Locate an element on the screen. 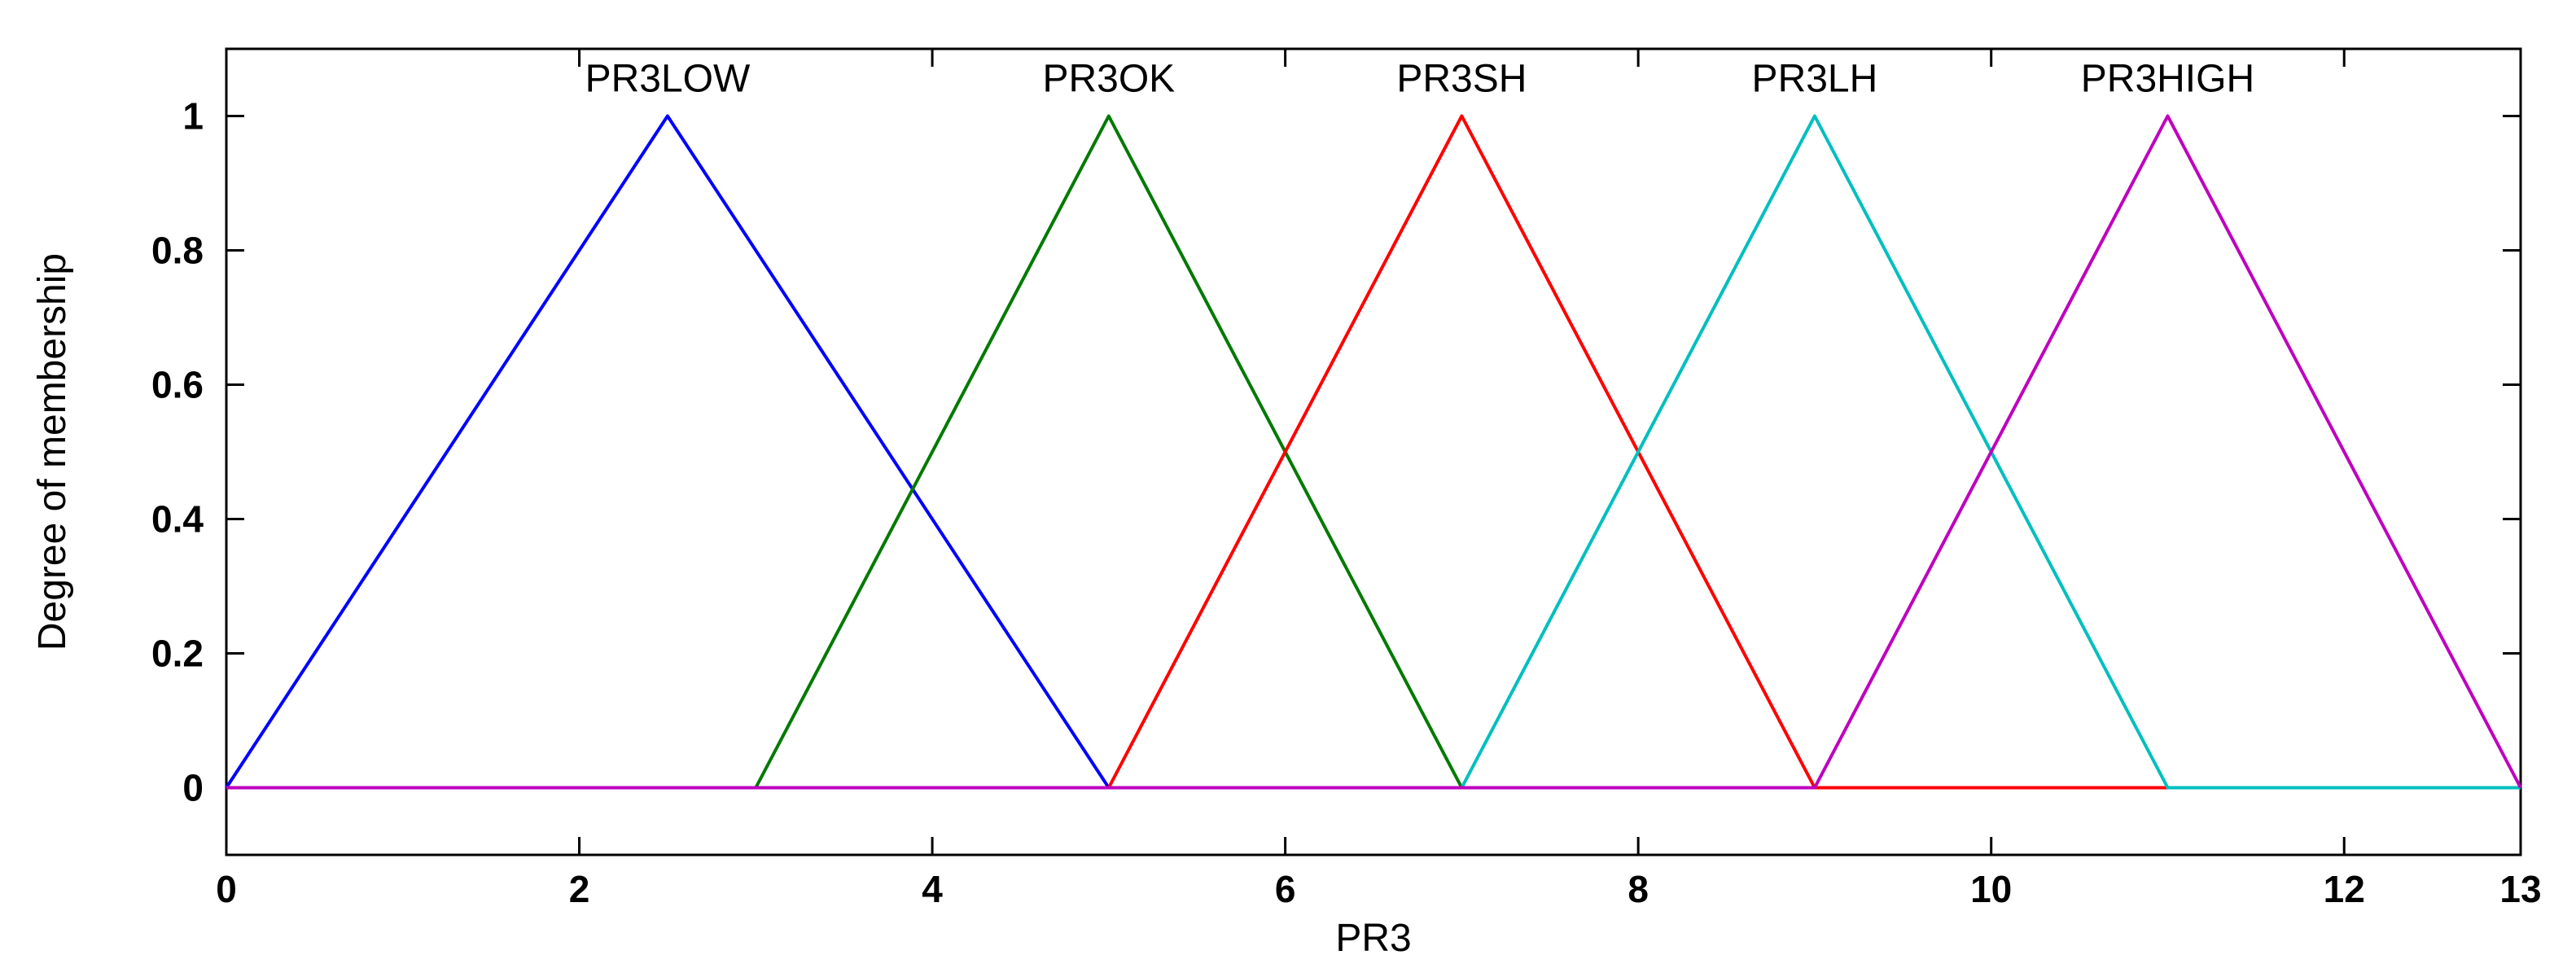  x-tick-label: 8 is located at coordinates (1638, 889).